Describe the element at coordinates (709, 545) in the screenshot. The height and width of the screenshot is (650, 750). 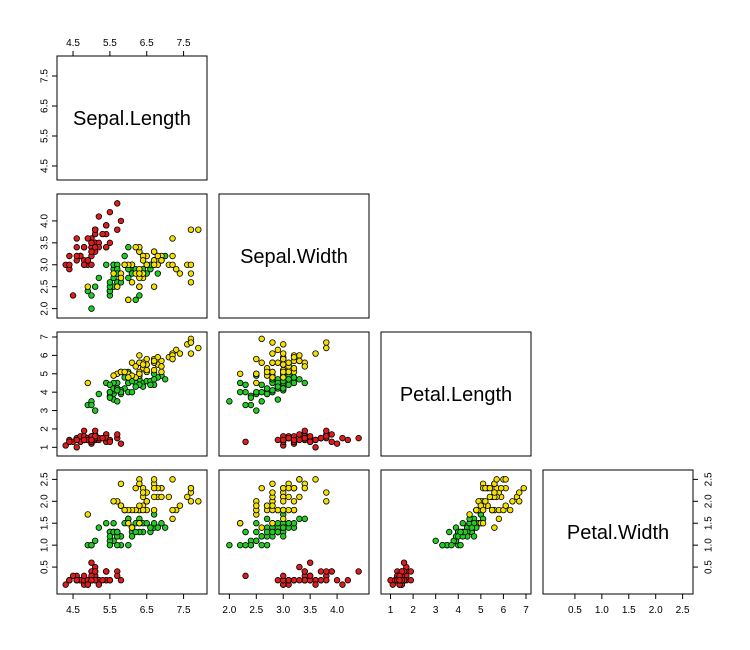
I see `y-tick-label-petal-width: 1.0` at that location.